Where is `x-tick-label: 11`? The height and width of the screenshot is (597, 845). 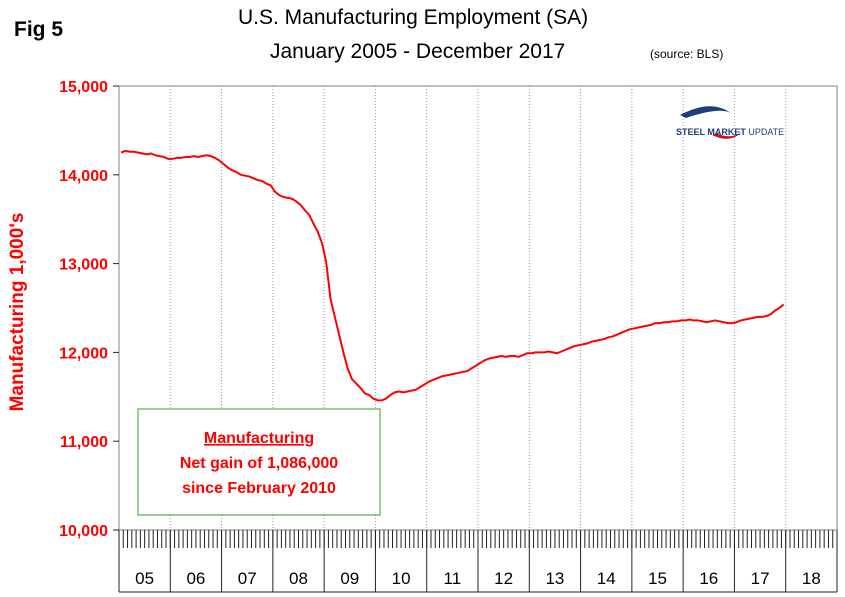 x-tick-label: 11 is located at coordinates (453, 578).